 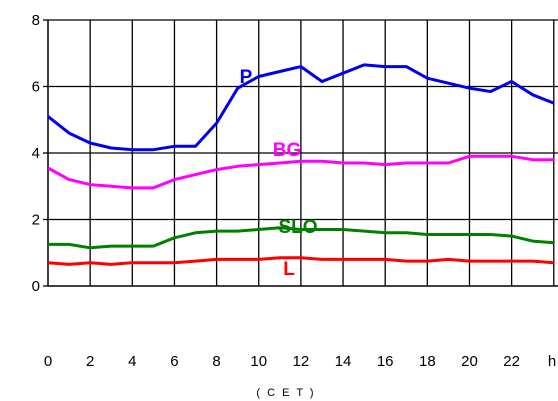 I want to click on series-label-slo: SLO, so click(x=297, y=227).